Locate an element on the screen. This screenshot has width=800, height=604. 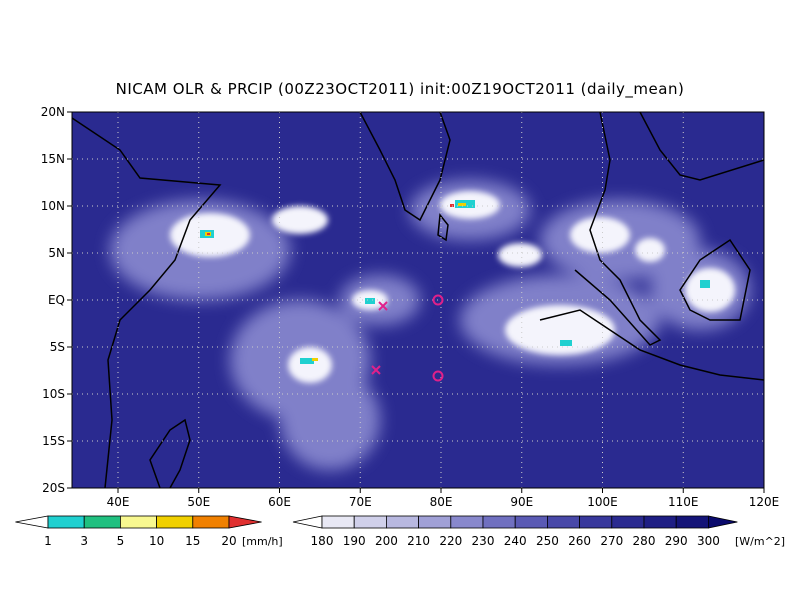
lat-label: 20N is located at coordinates (53, 112).